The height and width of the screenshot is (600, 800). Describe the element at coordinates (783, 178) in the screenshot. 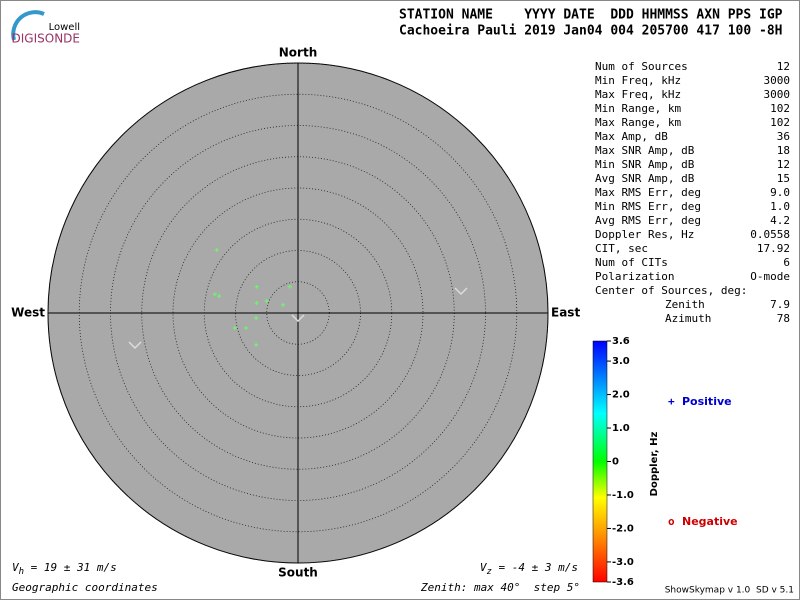

I see `stat-value: 15` at that location.